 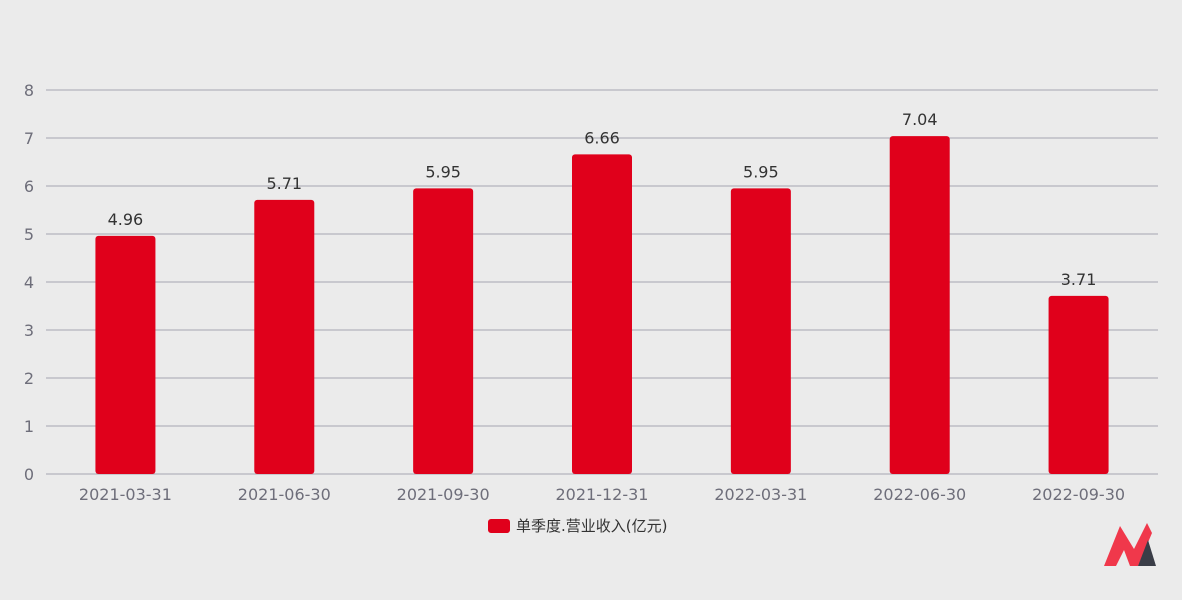 I want to click on legend-swatch, so click(x=499, y=526).